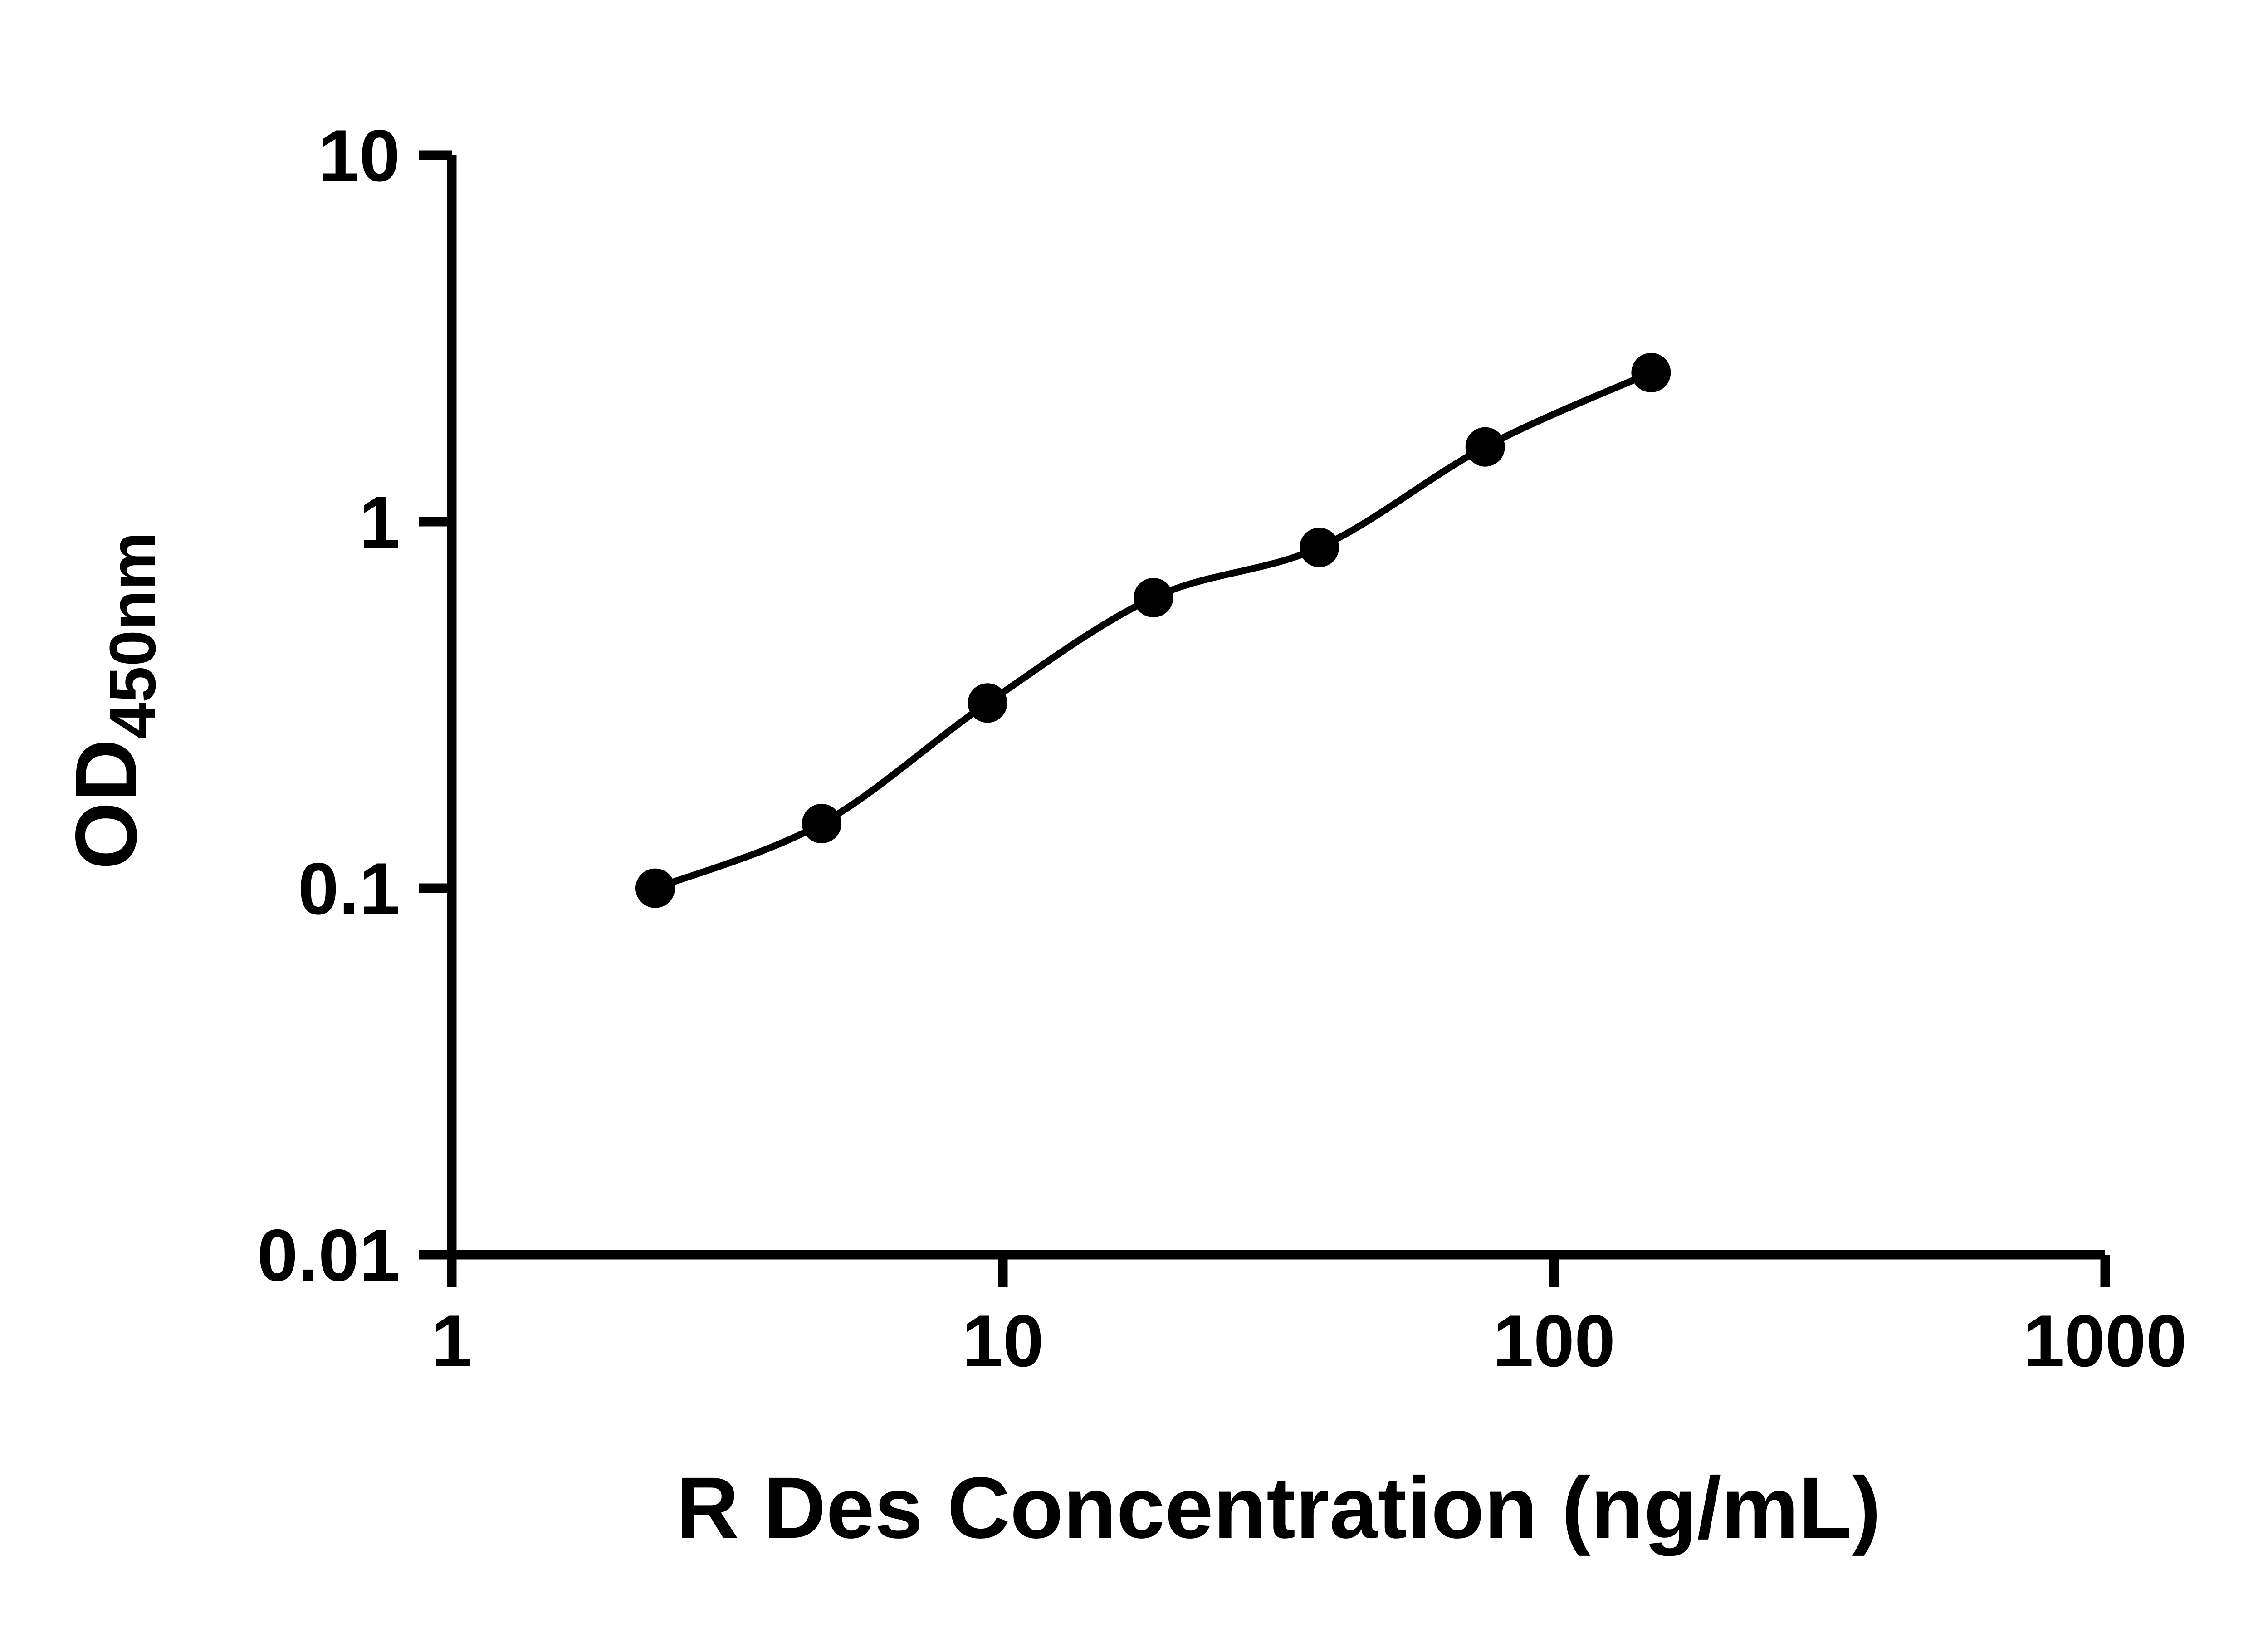  Describe the element at coordinates (349, 889) in the screenshot. I see `y-tick-label: 0.1` at that location.